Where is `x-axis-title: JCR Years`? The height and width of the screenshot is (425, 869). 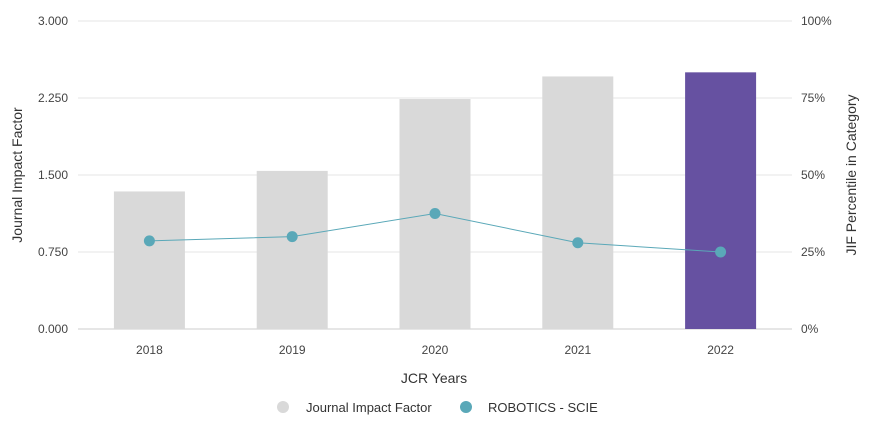 x-axis-title: JCR Years is located at coordinates (434, 378).